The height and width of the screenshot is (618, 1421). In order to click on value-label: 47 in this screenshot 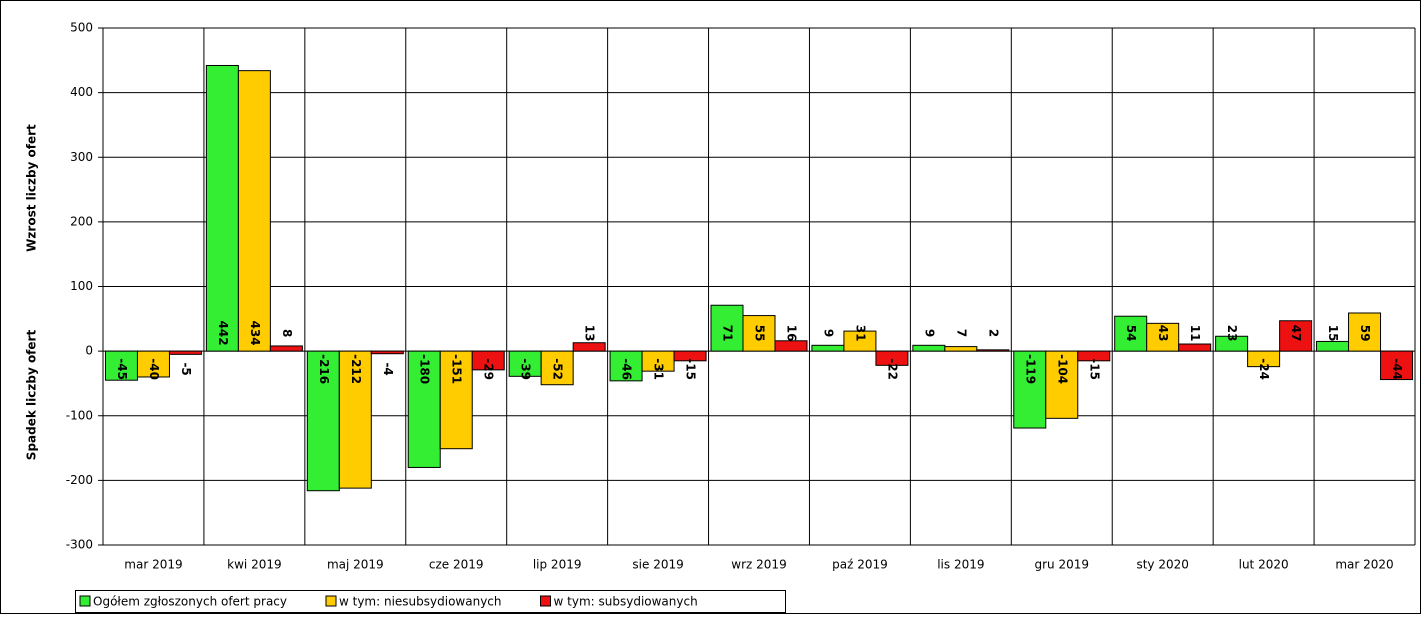, I will do `click(1296, 333)`.